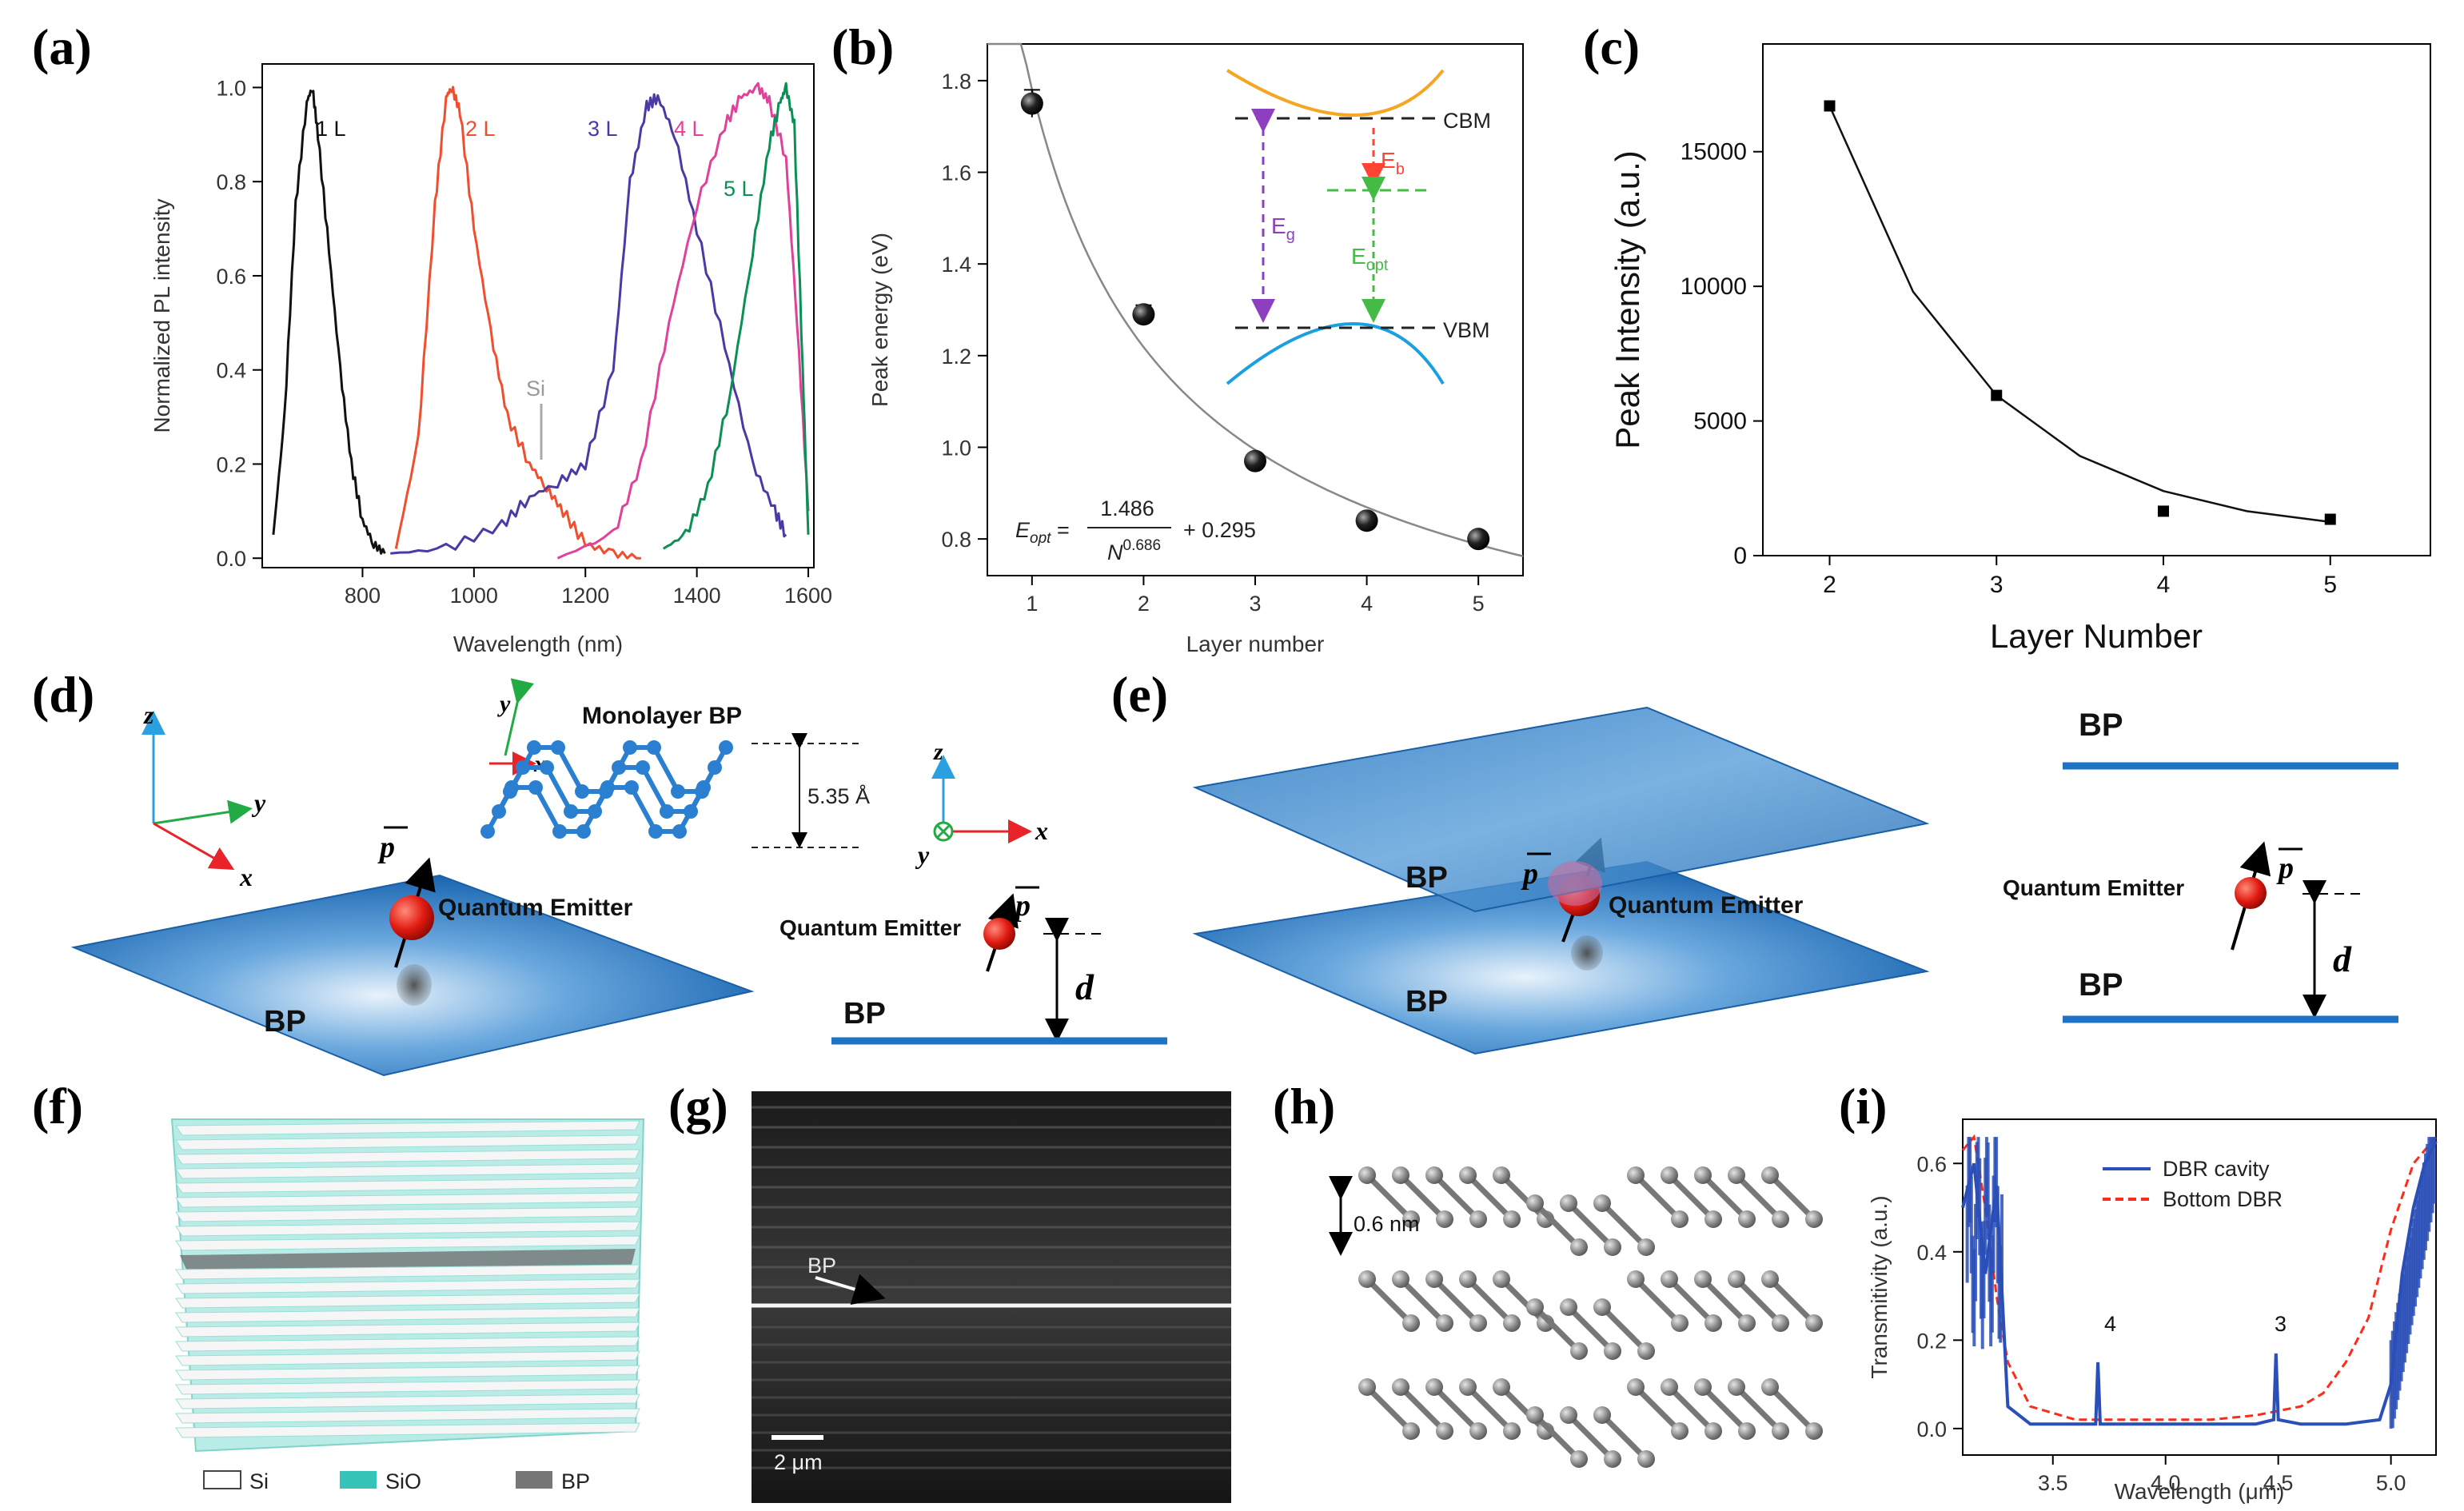 This screenshot has width=2464, height=1511. Describe the element at coordinates (2101, 985) in the screenshot. I see `e-side-bp-bottom-label: BP` at that location.